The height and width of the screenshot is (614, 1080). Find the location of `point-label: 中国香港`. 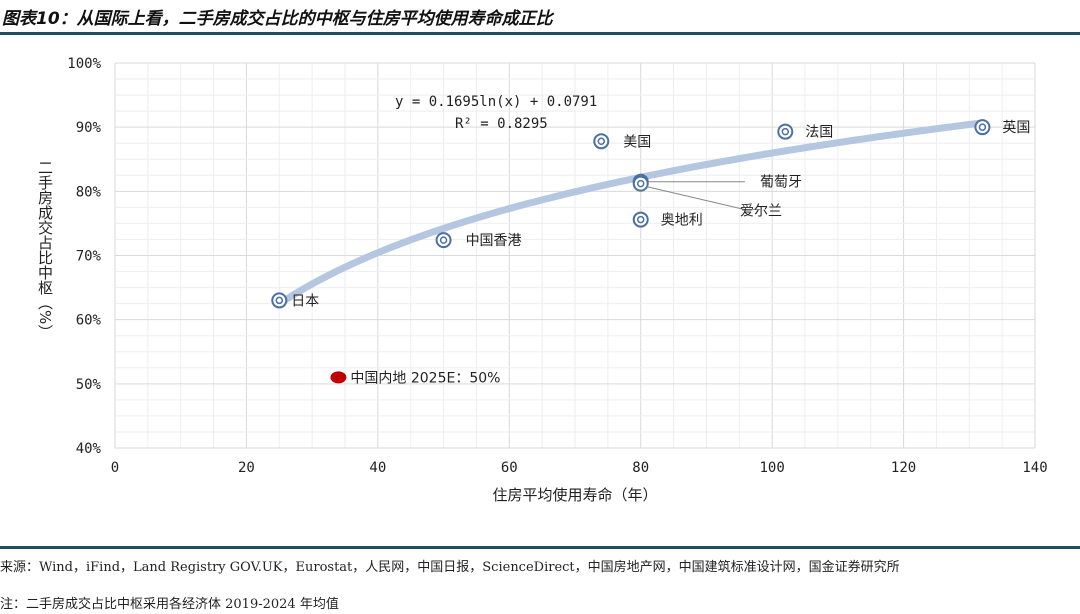

point-label: 中国香港 is located at coordinates (494, 241).